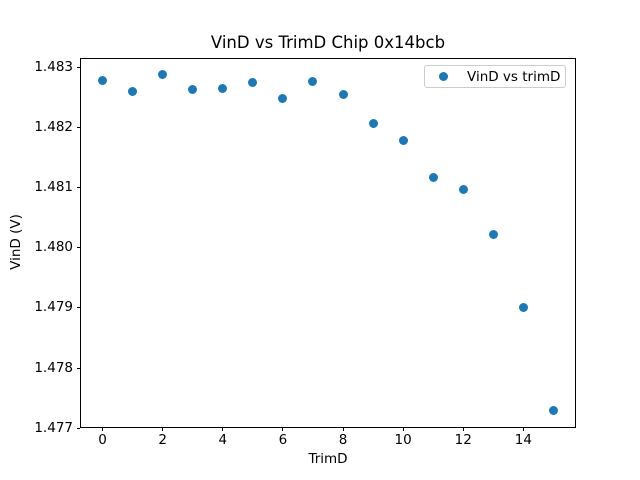 This screenshot has width=640, height=480. I want to click on y-tick-label: 1.482, so click(53, 127).